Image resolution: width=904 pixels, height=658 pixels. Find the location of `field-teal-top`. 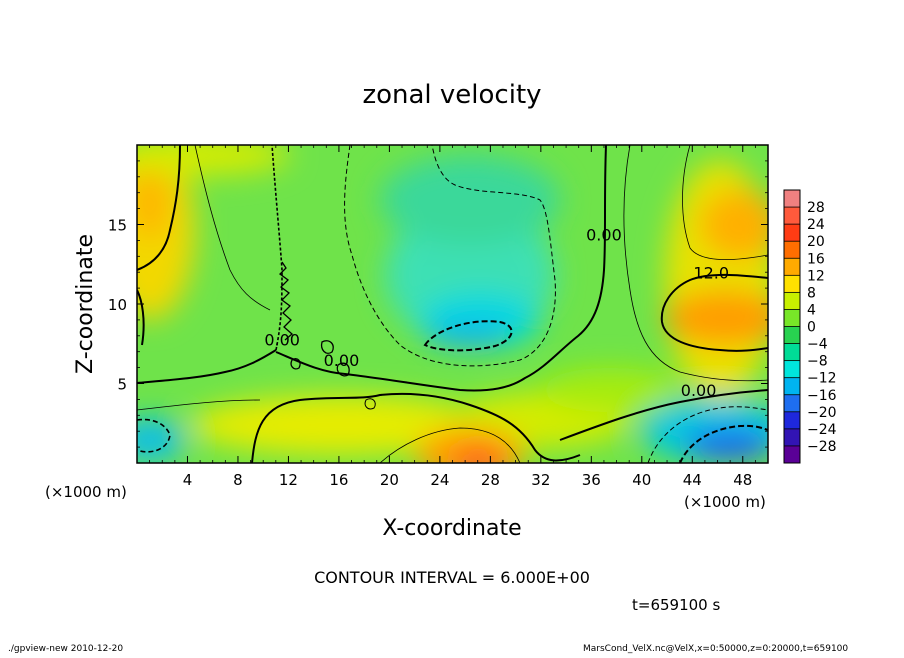

field-teal-top is located at coordinates (470, 200).